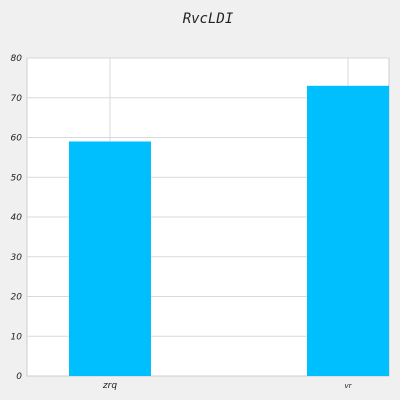 This screenshot has width=400, height=400. I want to click on bar-zrq, so click(110, 258).